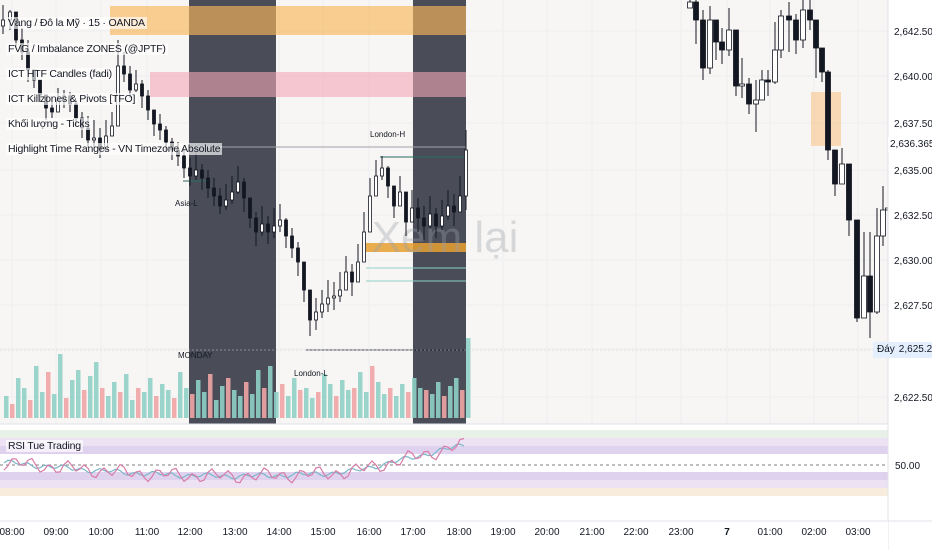 This screenshot has height=550, width=932. Describe the element at coordinates (907, 466) in the screenshot. I see `rsi-mid-label: 50.00` at that location.